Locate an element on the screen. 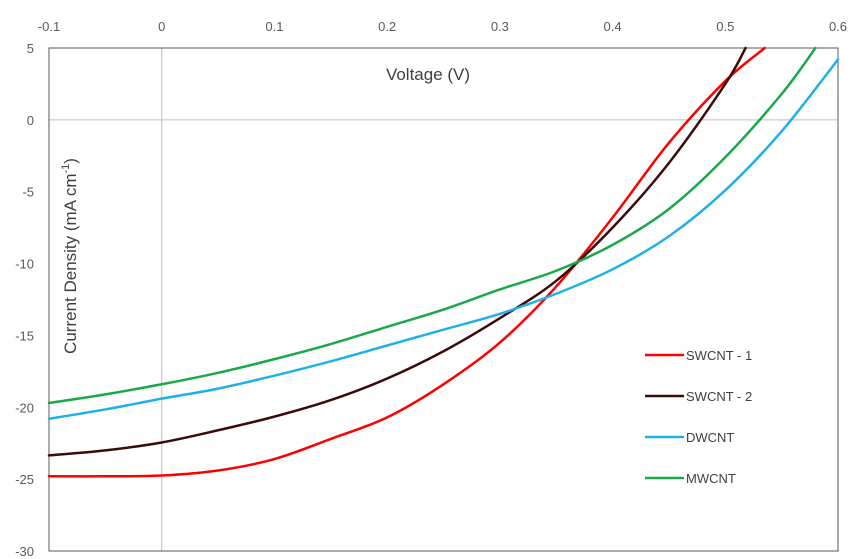 The height and width of the screenshot is (559, 851). legend: SWCNT - 1 SWCNT - 2 DWCNT MWCNT is located at coordinates (698, 417).